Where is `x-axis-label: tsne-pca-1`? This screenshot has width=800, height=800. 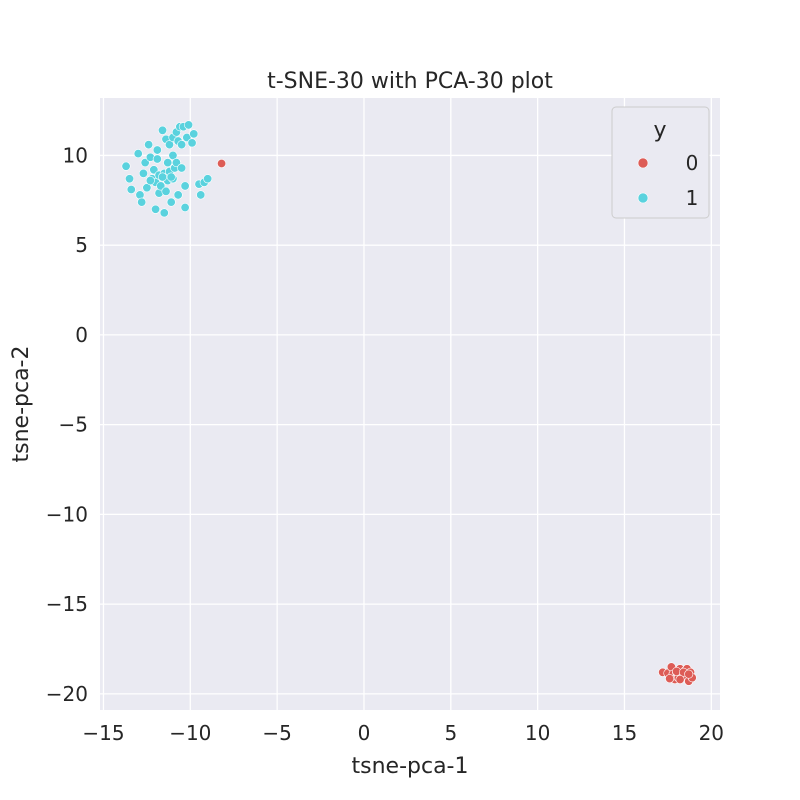
x-axis-label: tsne-pca-1 is located at coordinates (410, 766).